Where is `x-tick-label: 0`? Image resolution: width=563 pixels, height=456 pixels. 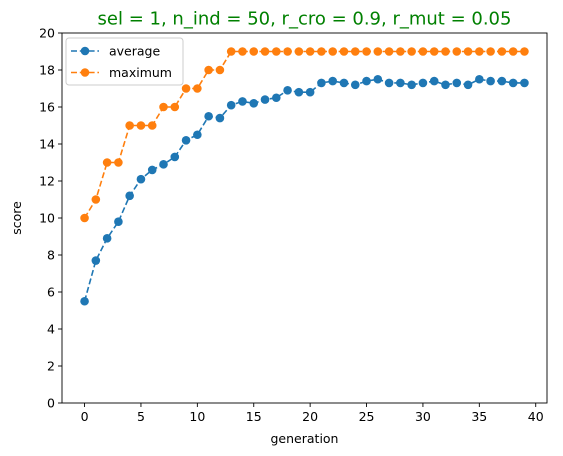
x-tick-label: 0 is located at coordinates (85, 416).